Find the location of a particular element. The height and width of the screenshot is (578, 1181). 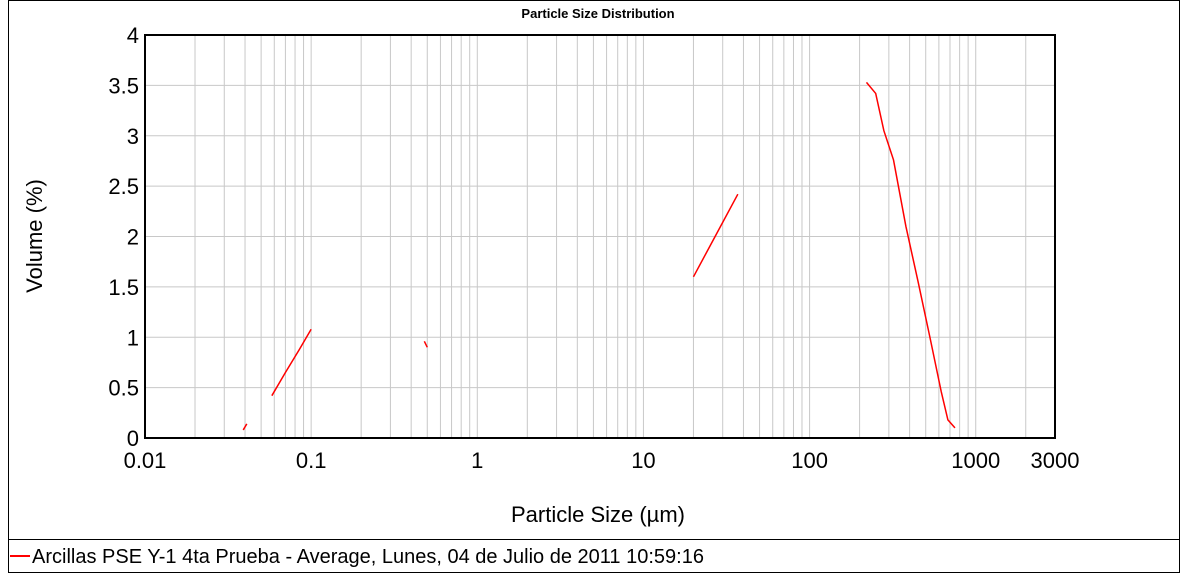

y-tick-label: 0.5 is located at coordinates (123, 388).